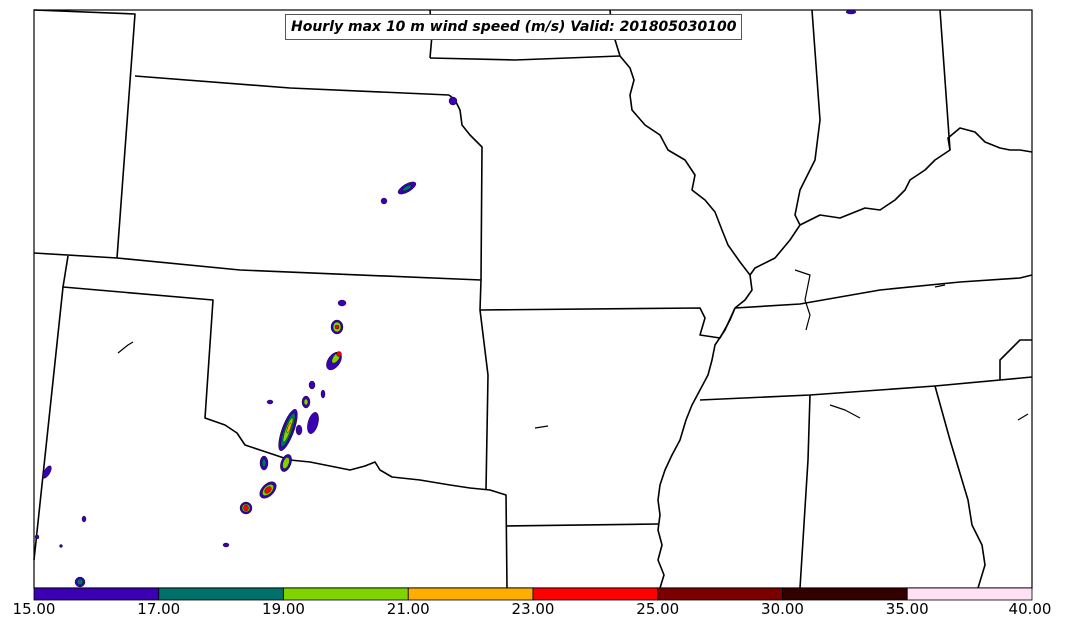 This screenshot has height=633, width=1065. Describe the element at coordinates (907, 609) in the screenshot. I see `colorbar-tick-label: 35.00` at that location.